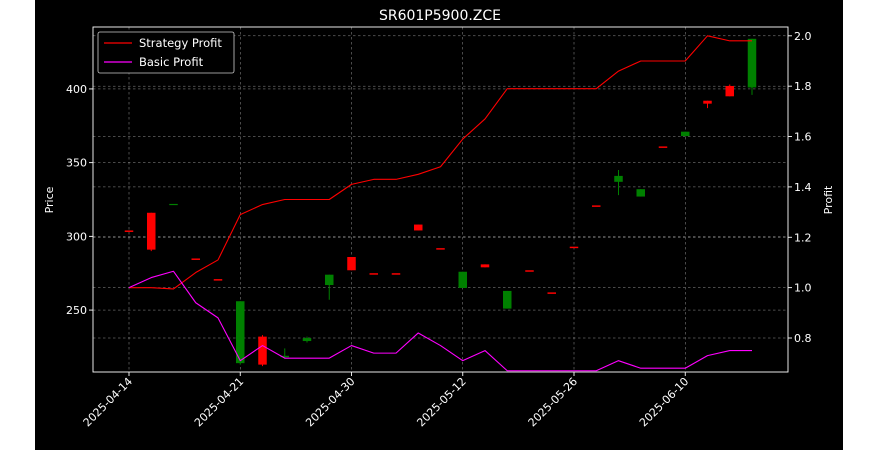 The image size is (878, 454). I want to click on price-tick-label: 300, so click(76, 236).